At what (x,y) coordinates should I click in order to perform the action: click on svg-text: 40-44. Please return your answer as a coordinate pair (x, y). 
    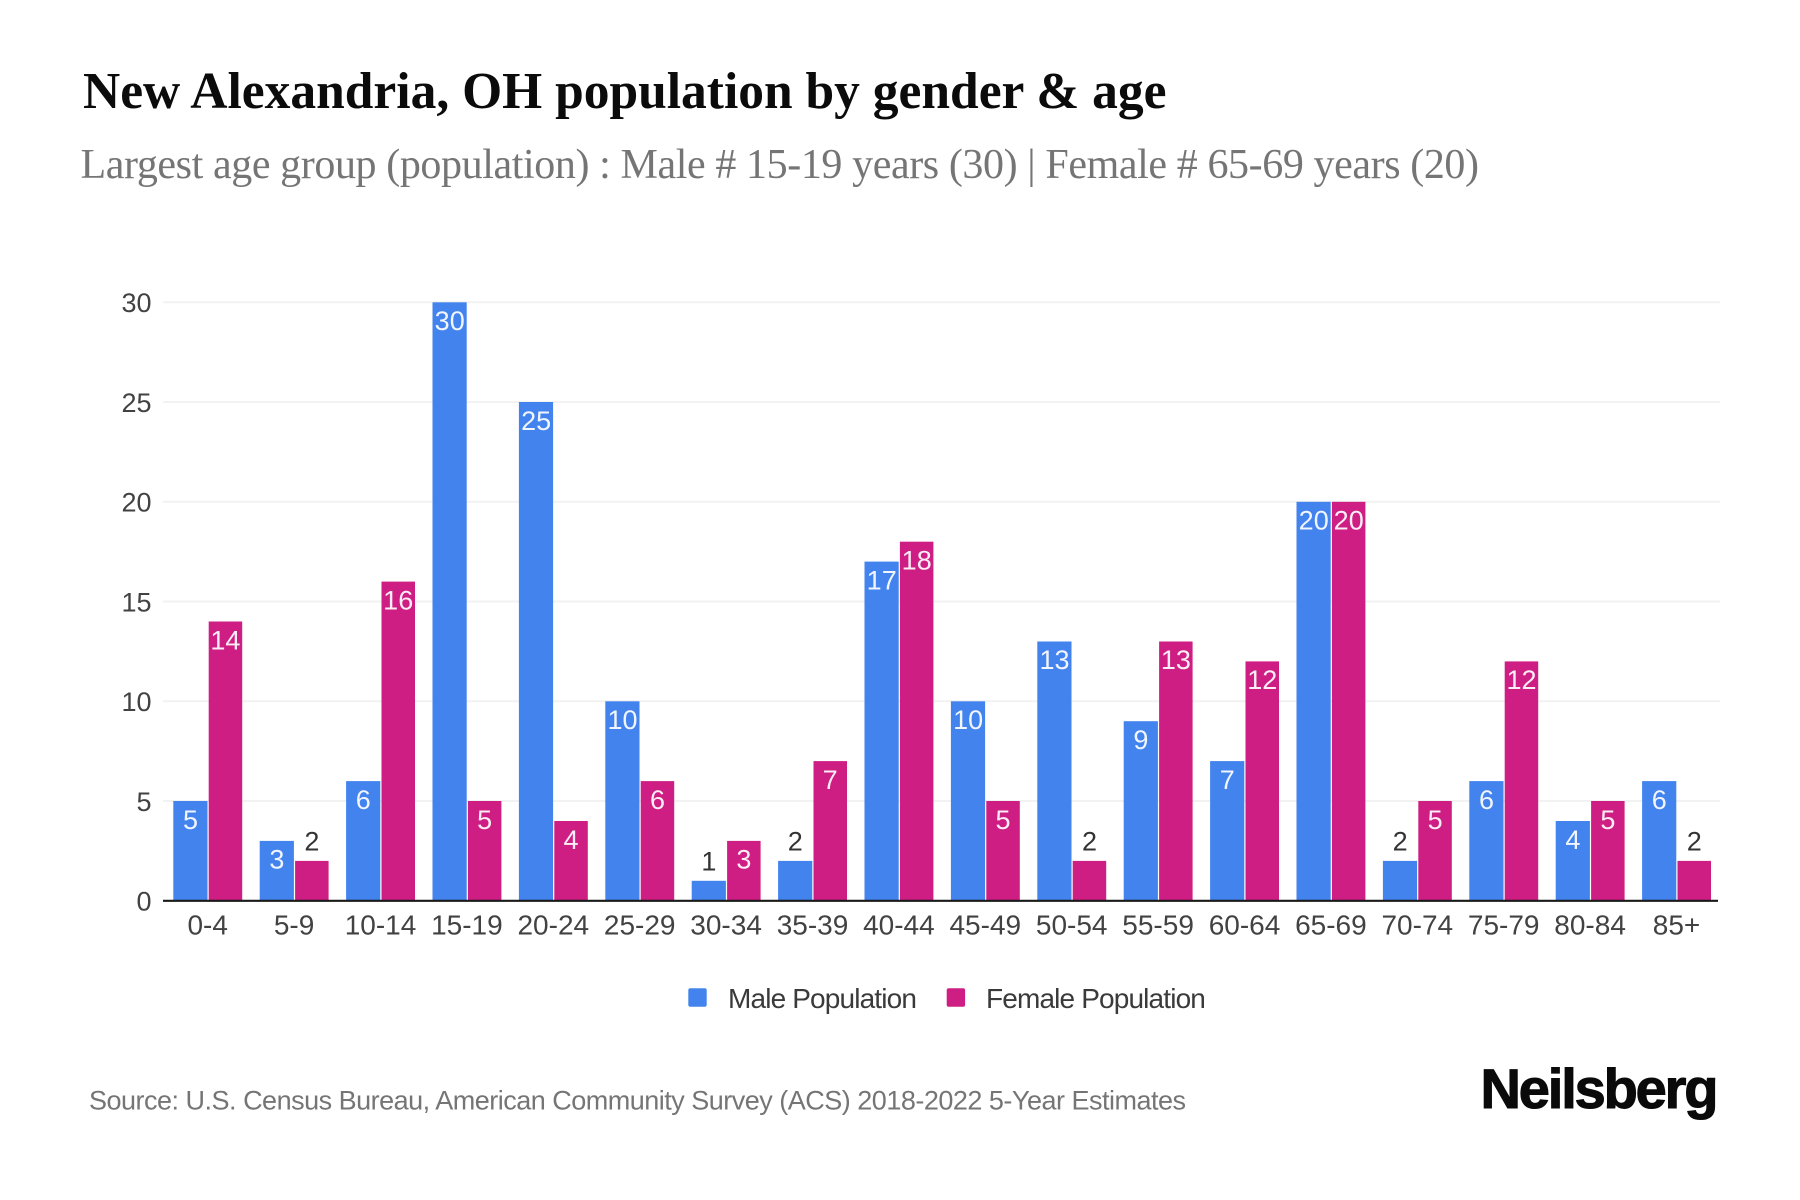
    Looking at the image, I should click on (899, 925).